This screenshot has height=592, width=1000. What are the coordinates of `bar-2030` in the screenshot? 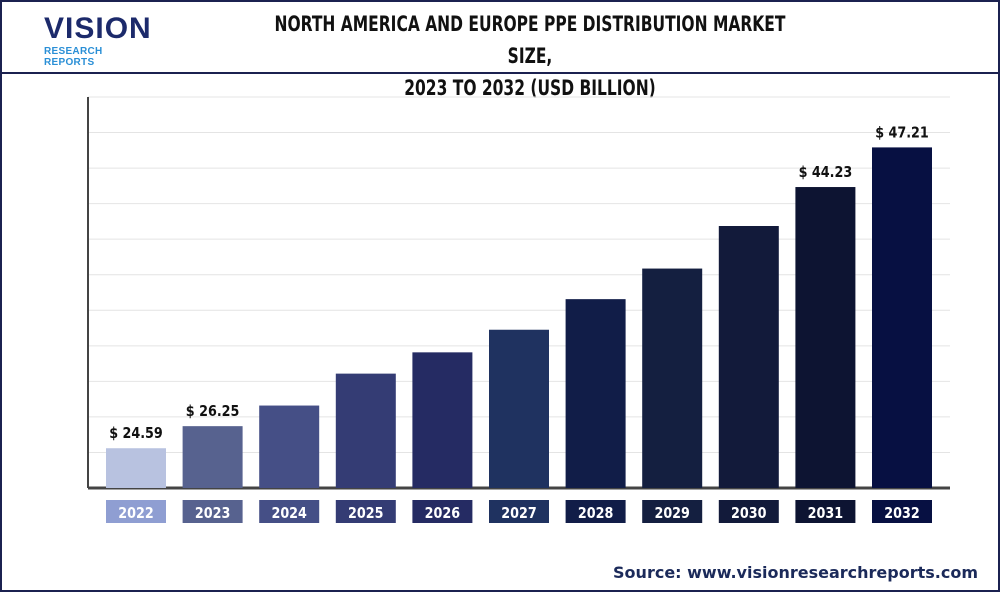 It's located at (748, 357).